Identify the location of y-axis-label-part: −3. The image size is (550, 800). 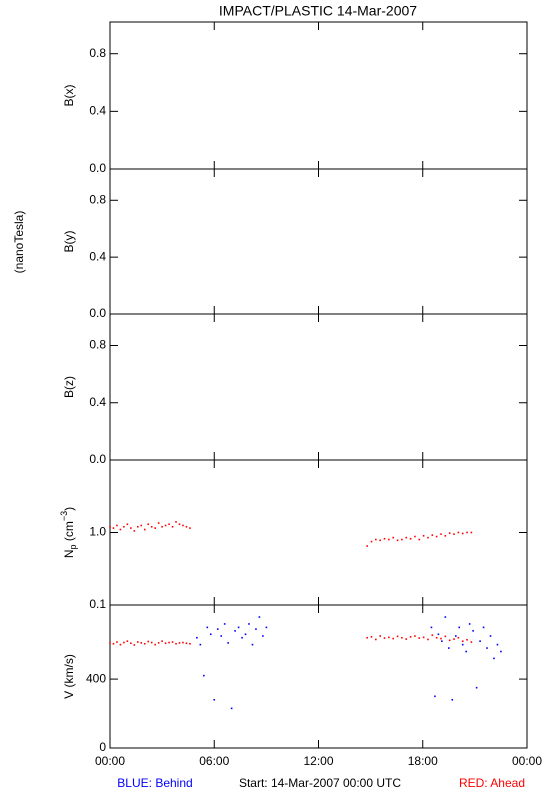
(64, 516).